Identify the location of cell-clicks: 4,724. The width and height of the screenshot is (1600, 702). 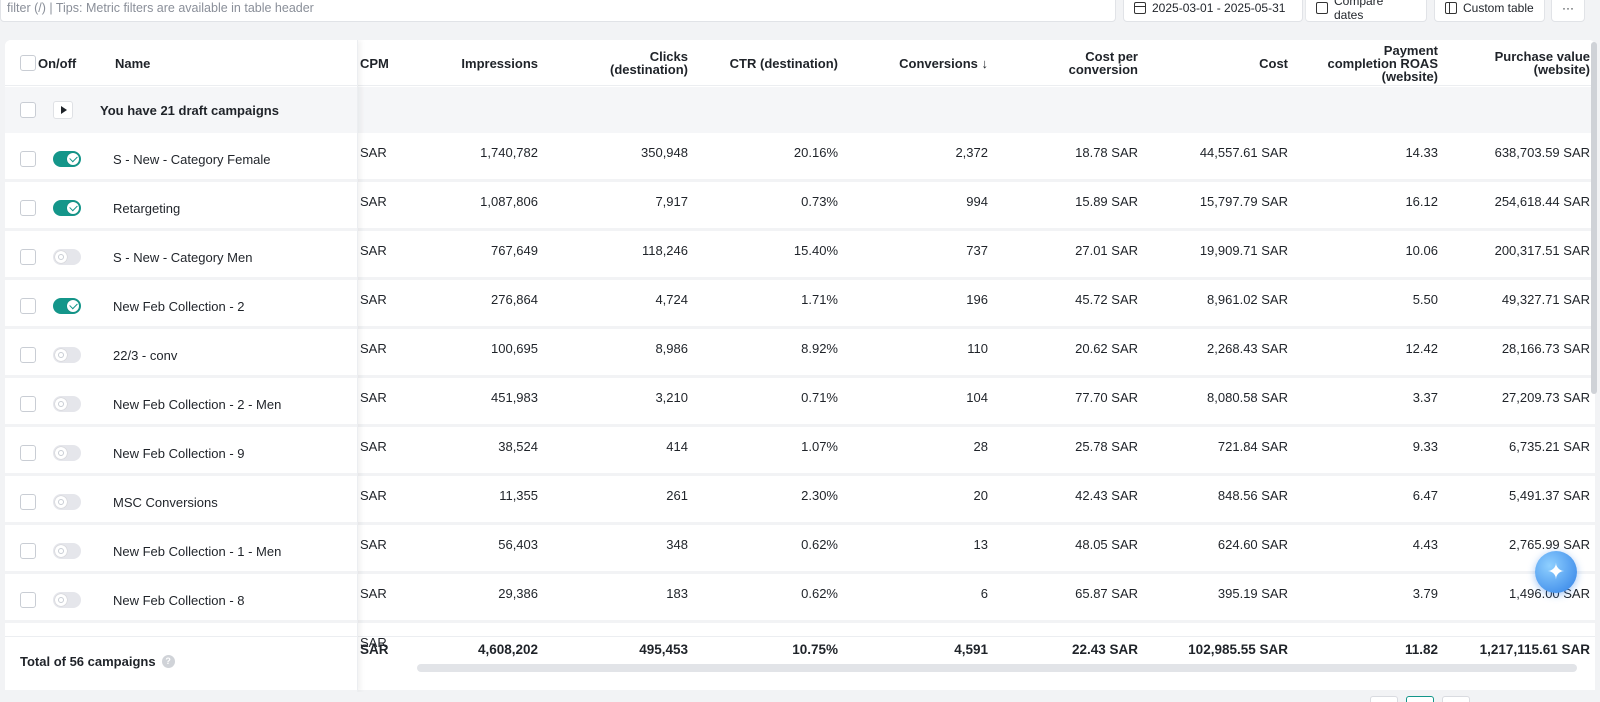
(671, 299).